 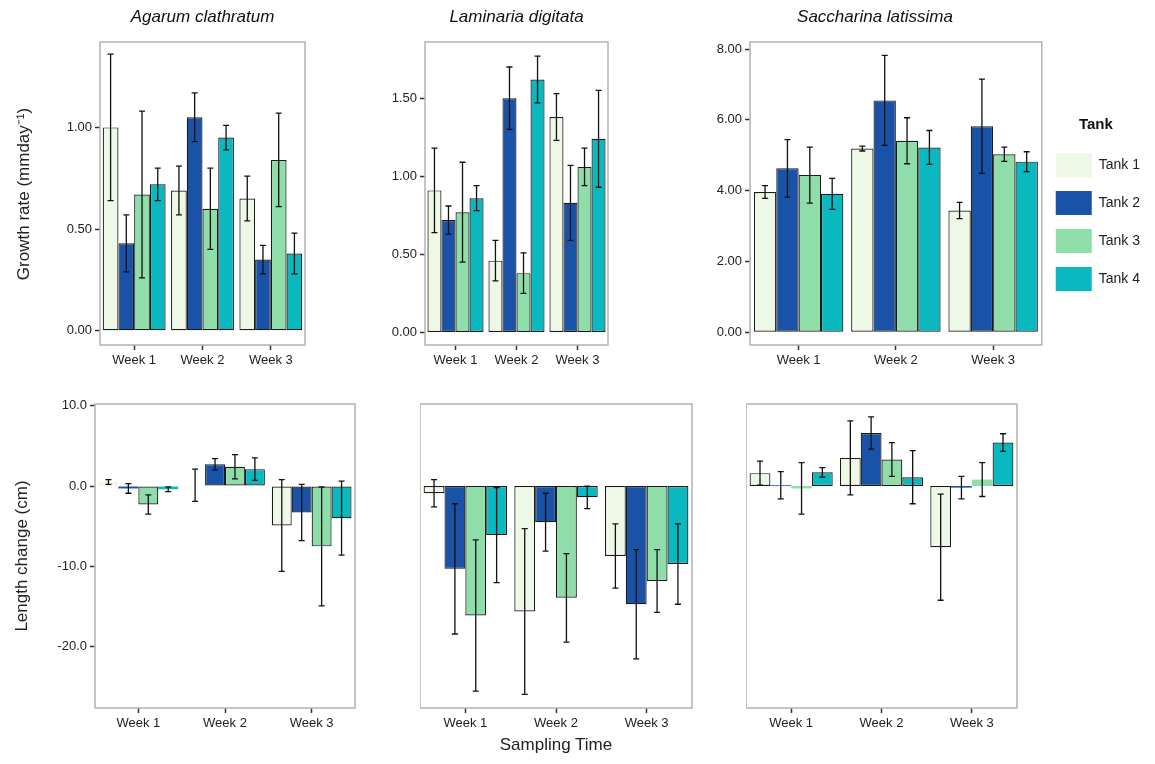 I want to click on legend-label: Tank 1, so click(x=1119, y=163).